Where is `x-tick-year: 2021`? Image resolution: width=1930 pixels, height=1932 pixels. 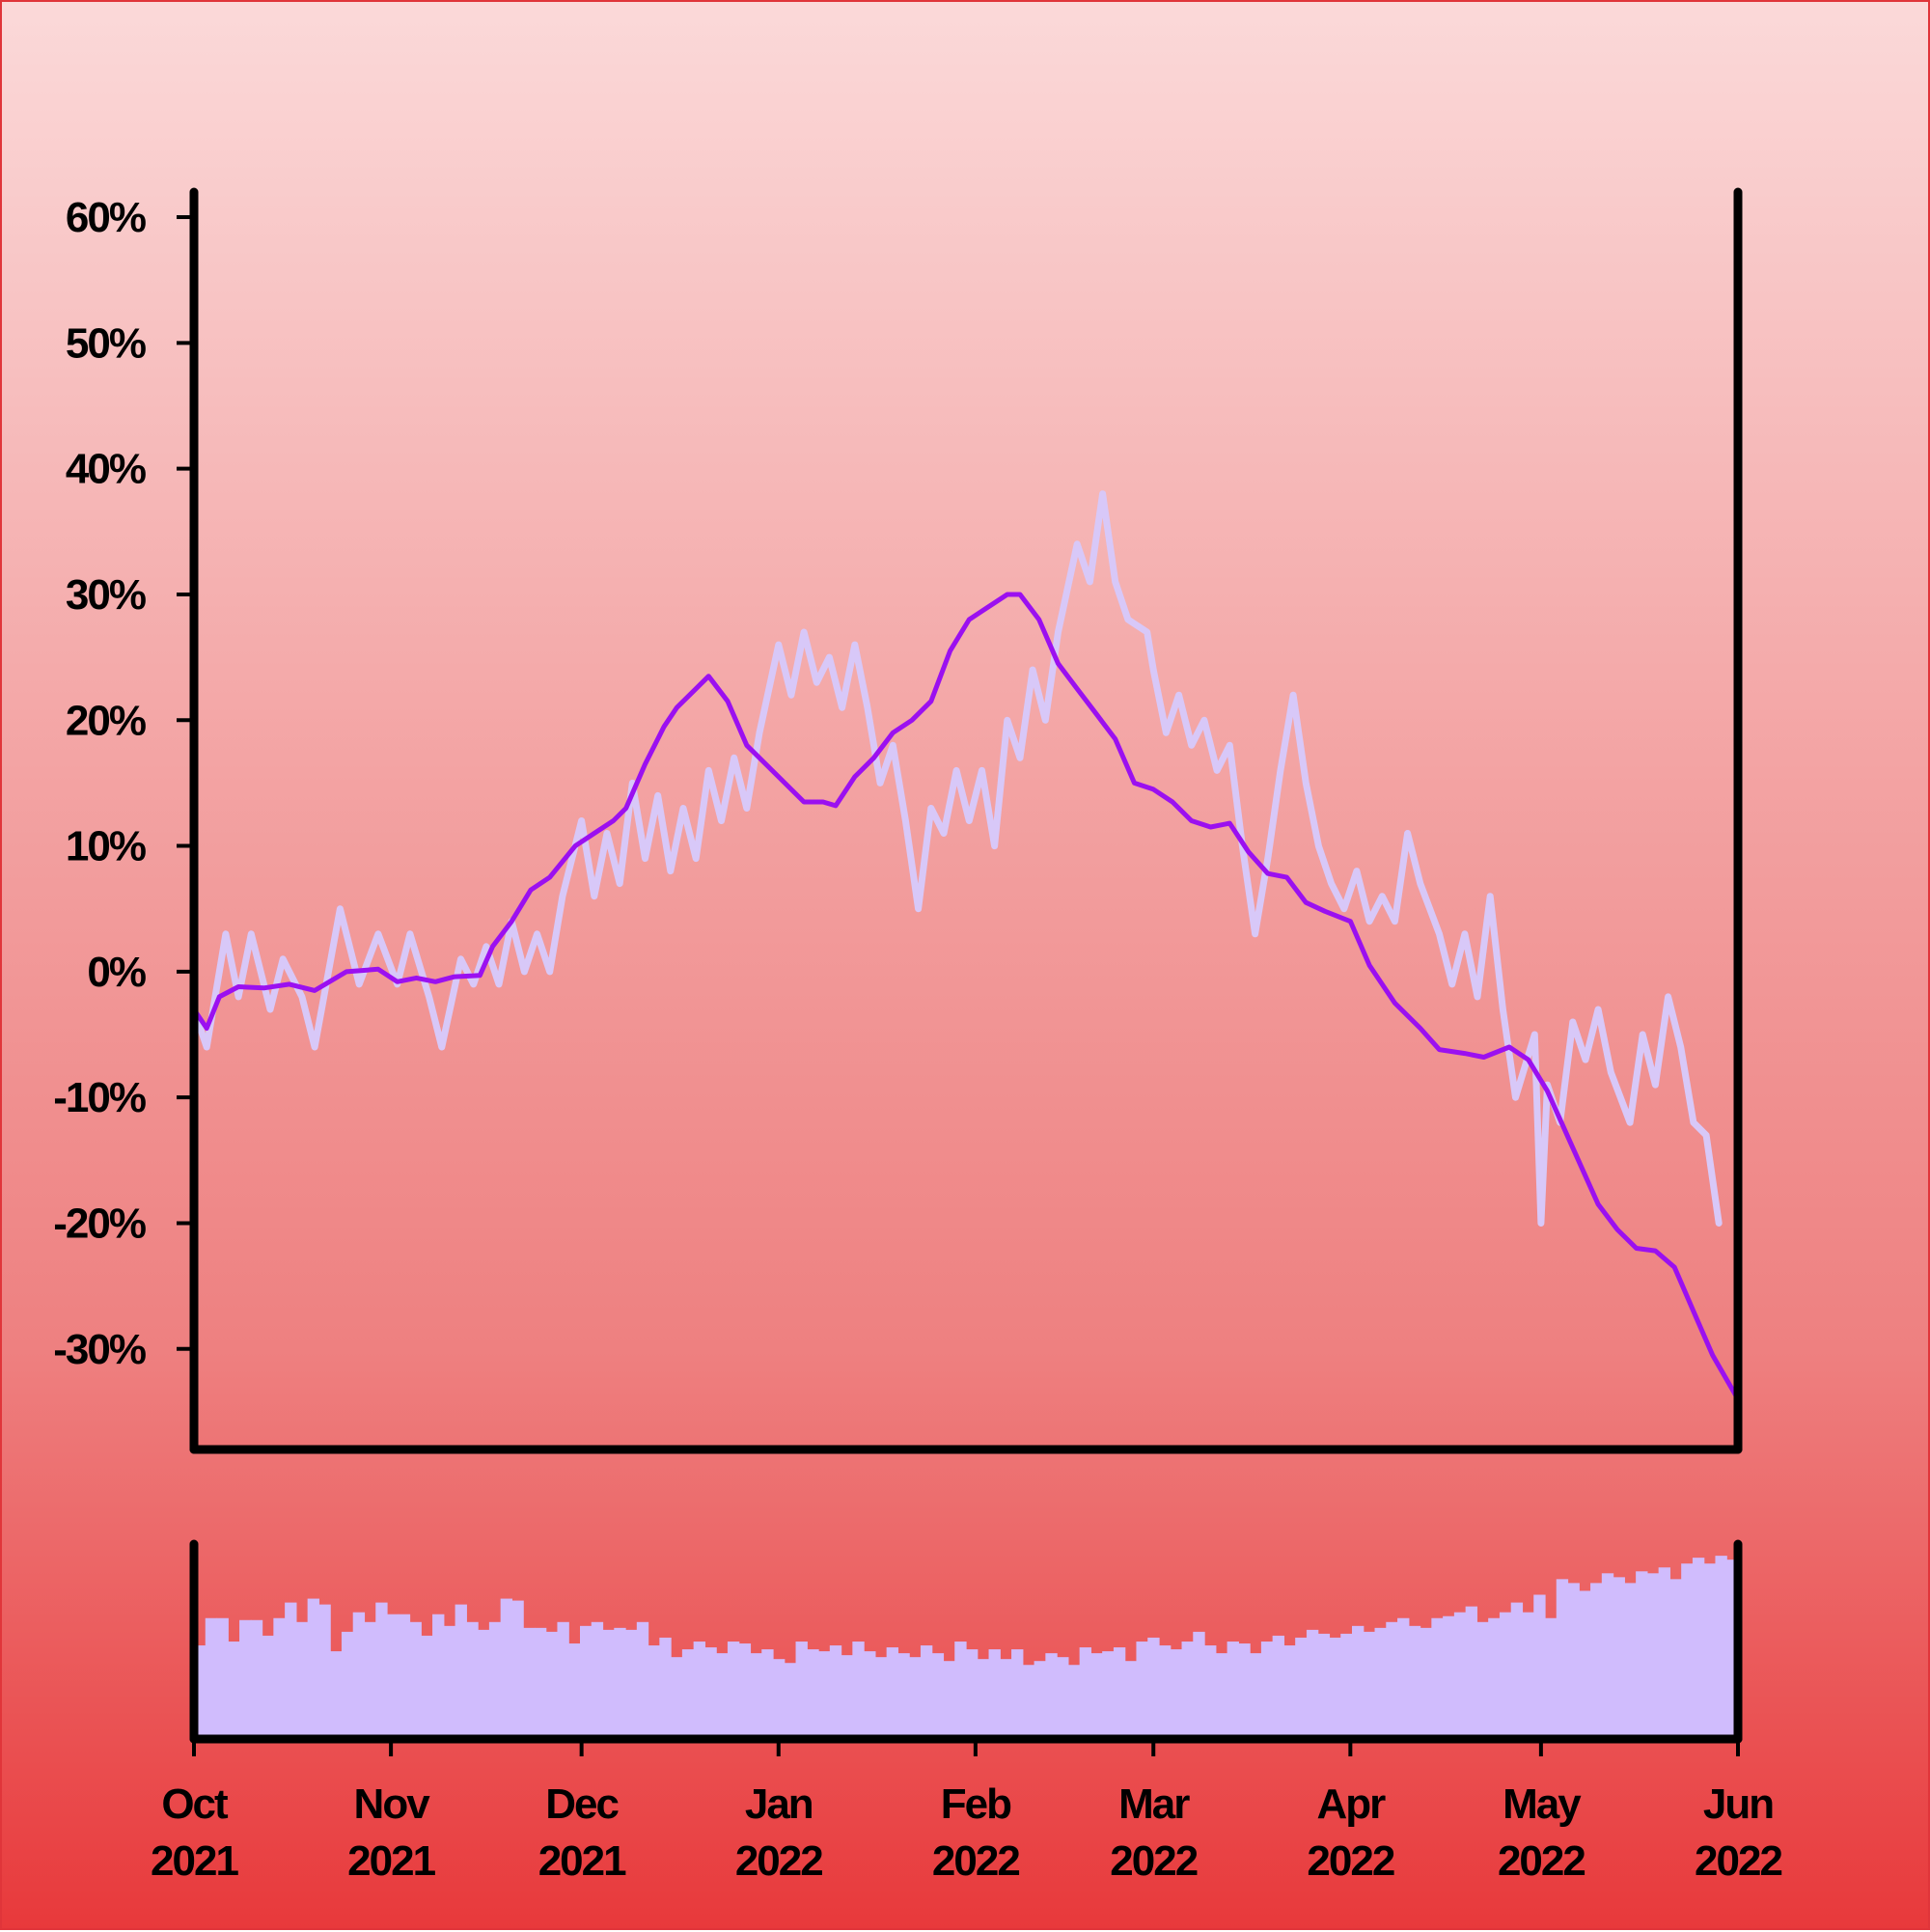
x-tick-year: 2021 is located at coordinates (391, 1861).